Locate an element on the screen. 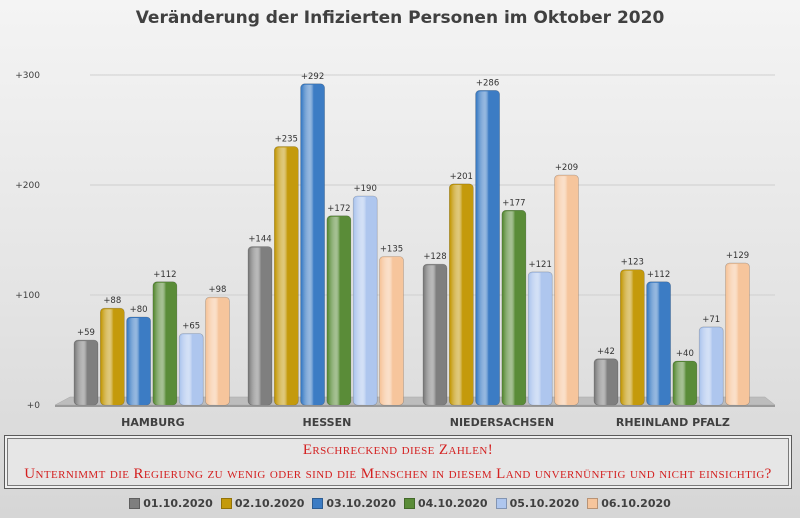 The image size is (800, 518). chart-floor-edge is located at coordinates (415, 406).